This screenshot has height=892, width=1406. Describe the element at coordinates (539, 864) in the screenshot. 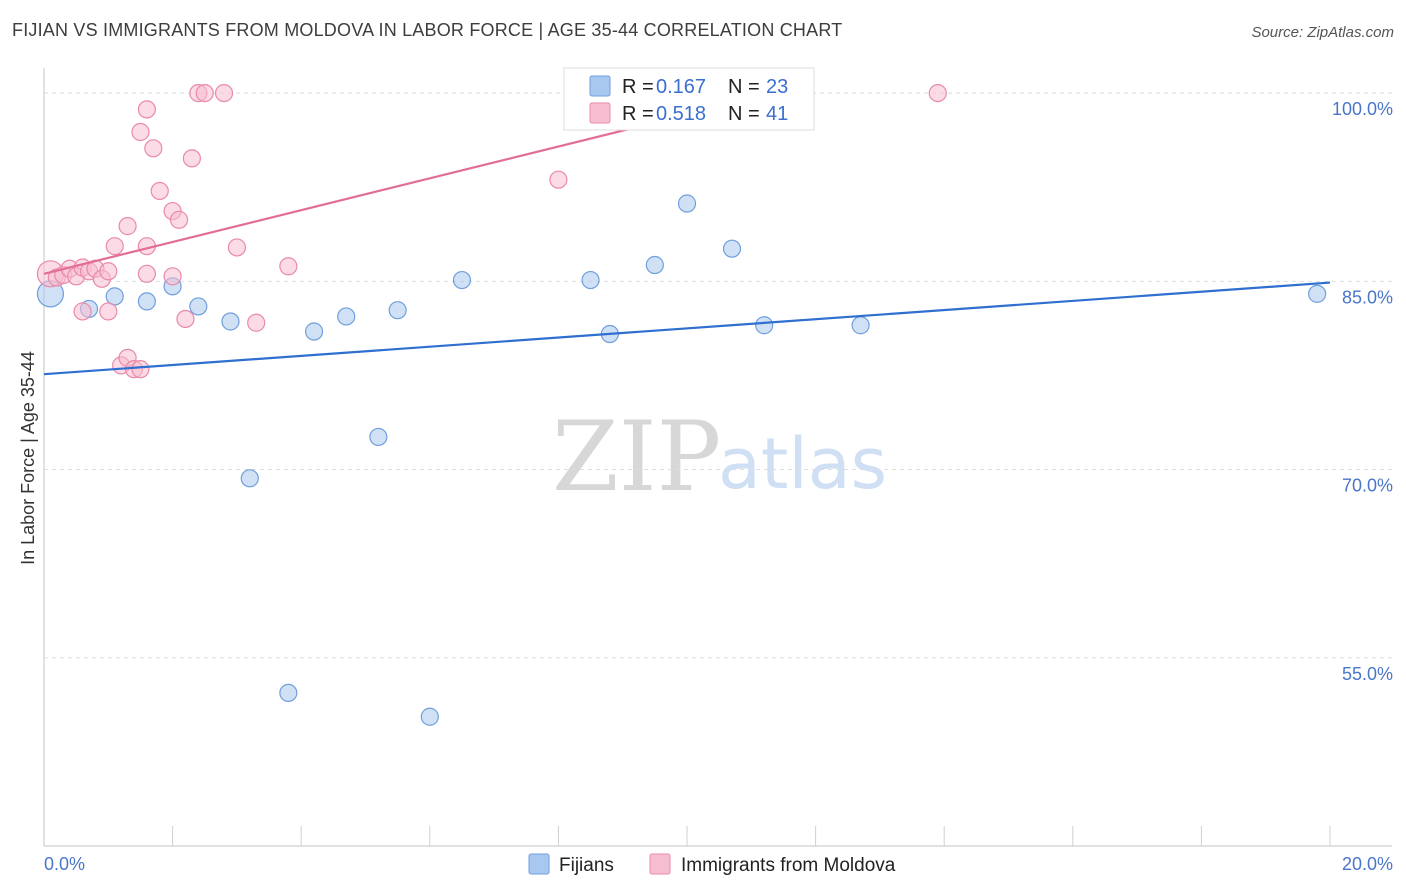

I see `bottom-legend-swatch-fijians` at that location.